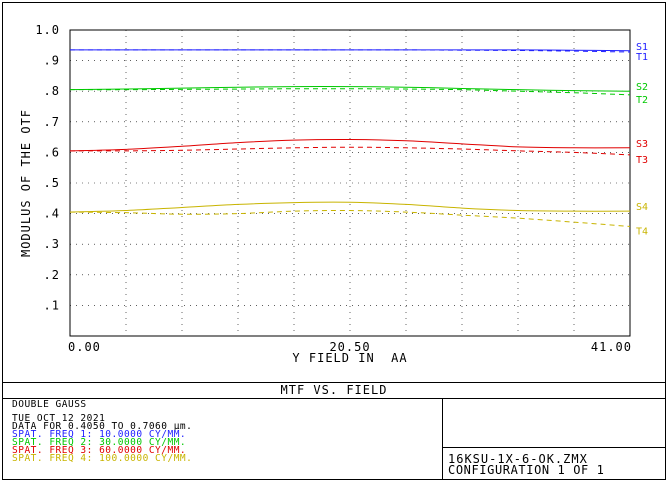 The image size is (668, 482). Describe the element at coordinates (350, 218) in the screenshot. I see `series-line-t4` at that location.